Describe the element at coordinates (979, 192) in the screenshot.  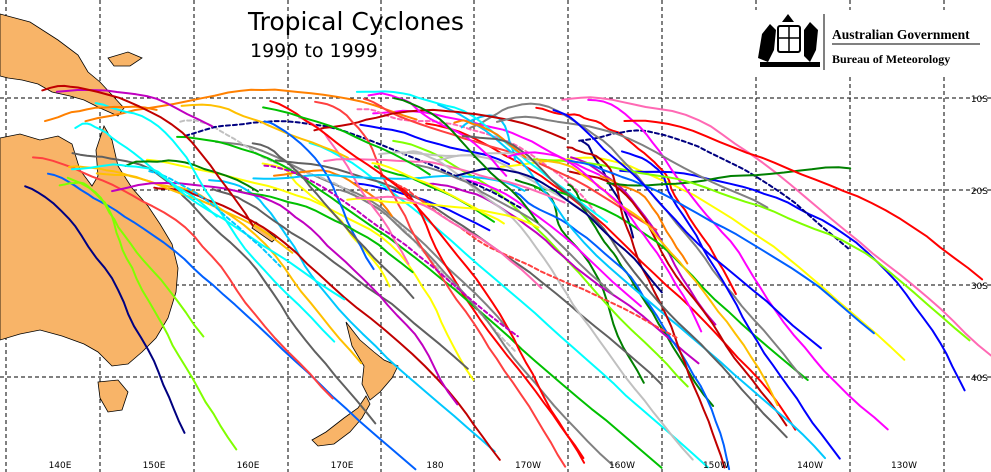
I see `latitude-label: 20S` at that location.